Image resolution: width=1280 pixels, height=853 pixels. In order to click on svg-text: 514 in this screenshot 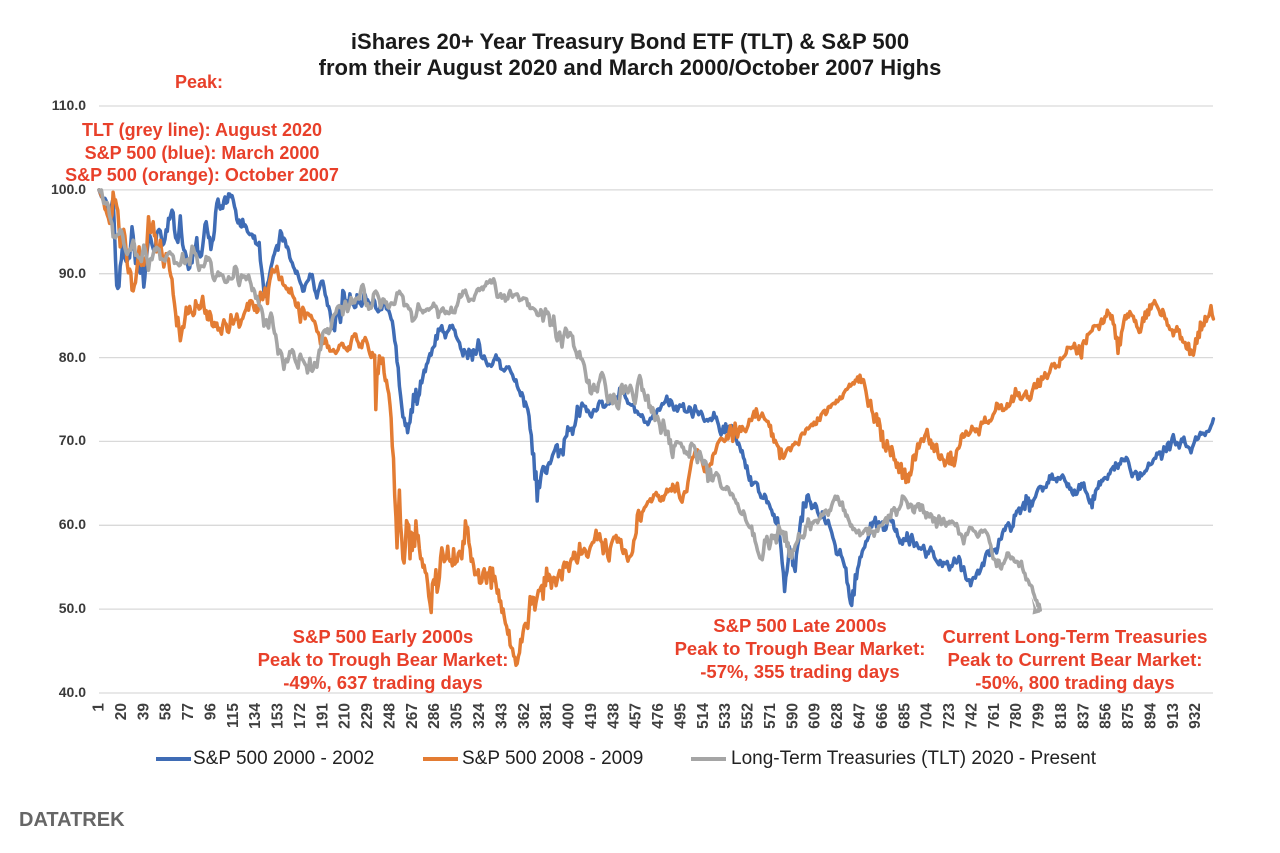, I will do `click(703, 716)`.